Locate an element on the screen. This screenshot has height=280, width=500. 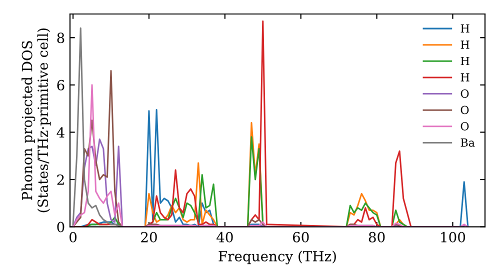
legend-label: Ba is located at coordinates (467, 142).